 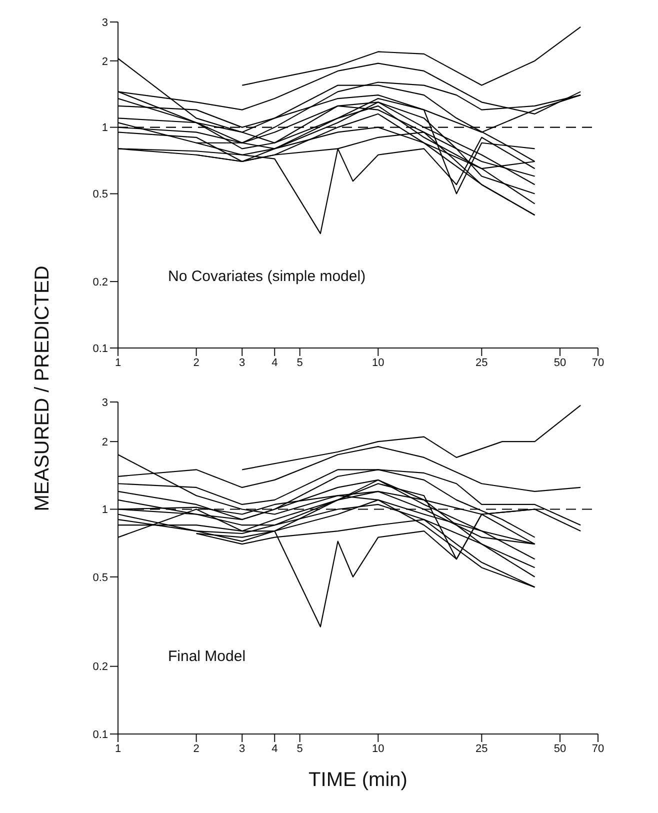 What do you see at coordinates (358, 780) in the screenshot?
I see `x-axis-title: TIME (min)` at bounding box center [358, 780].